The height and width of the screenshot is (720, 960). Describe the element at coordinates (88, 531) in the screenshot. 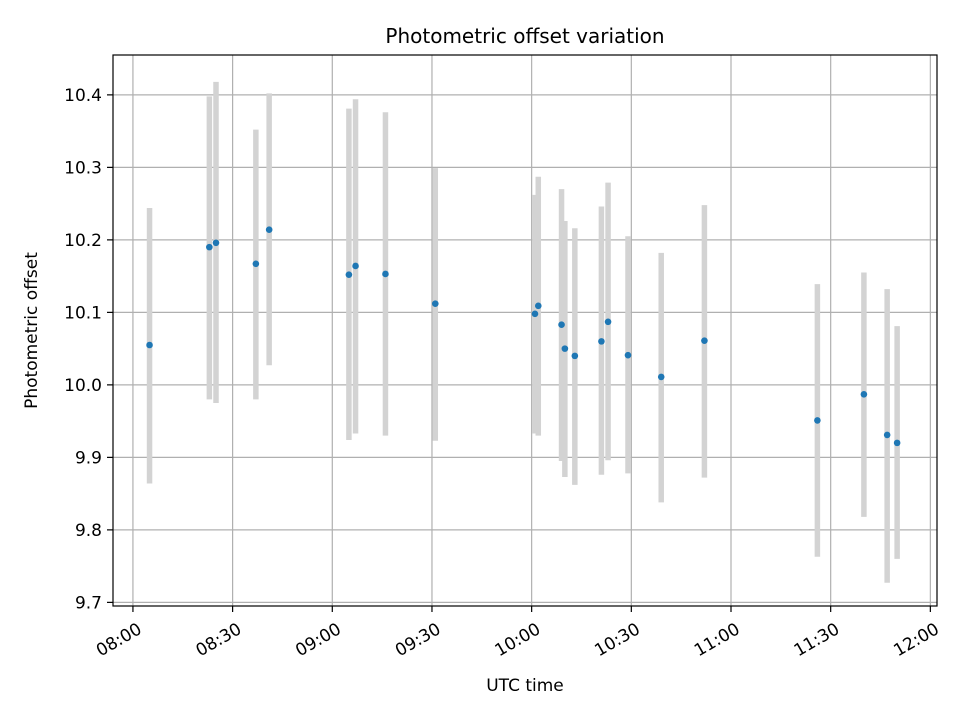

I see `y-tick-label: 9.8` at that location.